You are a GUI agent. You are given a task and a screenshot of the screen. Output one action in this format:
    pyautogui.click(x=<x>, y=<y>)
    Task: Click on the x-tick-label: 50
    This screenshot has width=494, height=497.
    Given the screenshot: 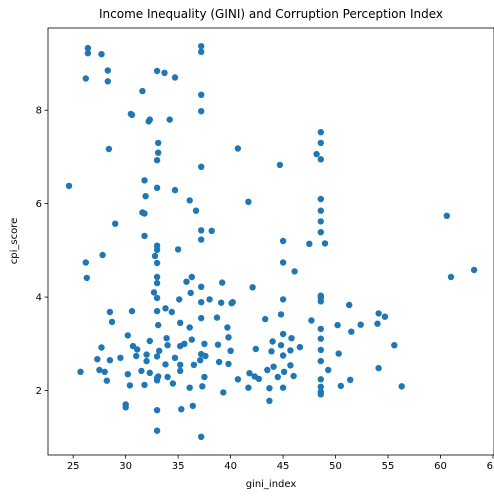 What is the action you would take?
    pyautogui.click(x=335, y=466)
    